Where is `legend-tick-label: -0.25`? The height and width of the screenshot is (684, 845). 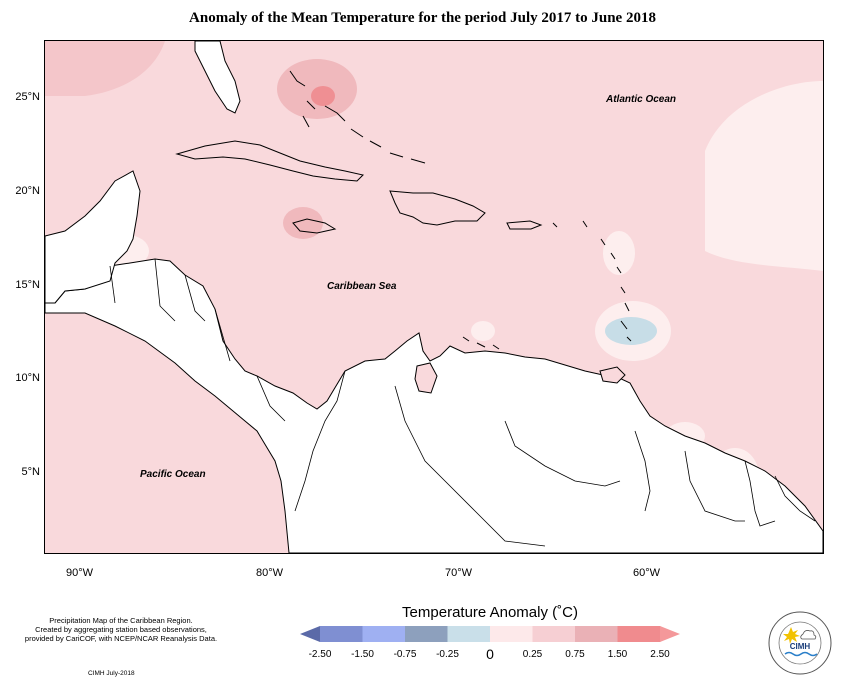 legend-tick-label: -0.25 is located at coordinates (447, 654).